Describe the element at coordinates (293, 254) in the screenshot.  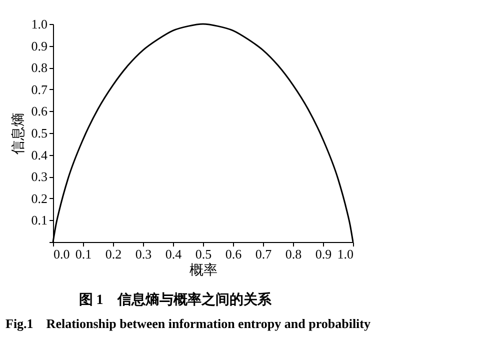
I see `x-tick-label: 0.8` at that location.